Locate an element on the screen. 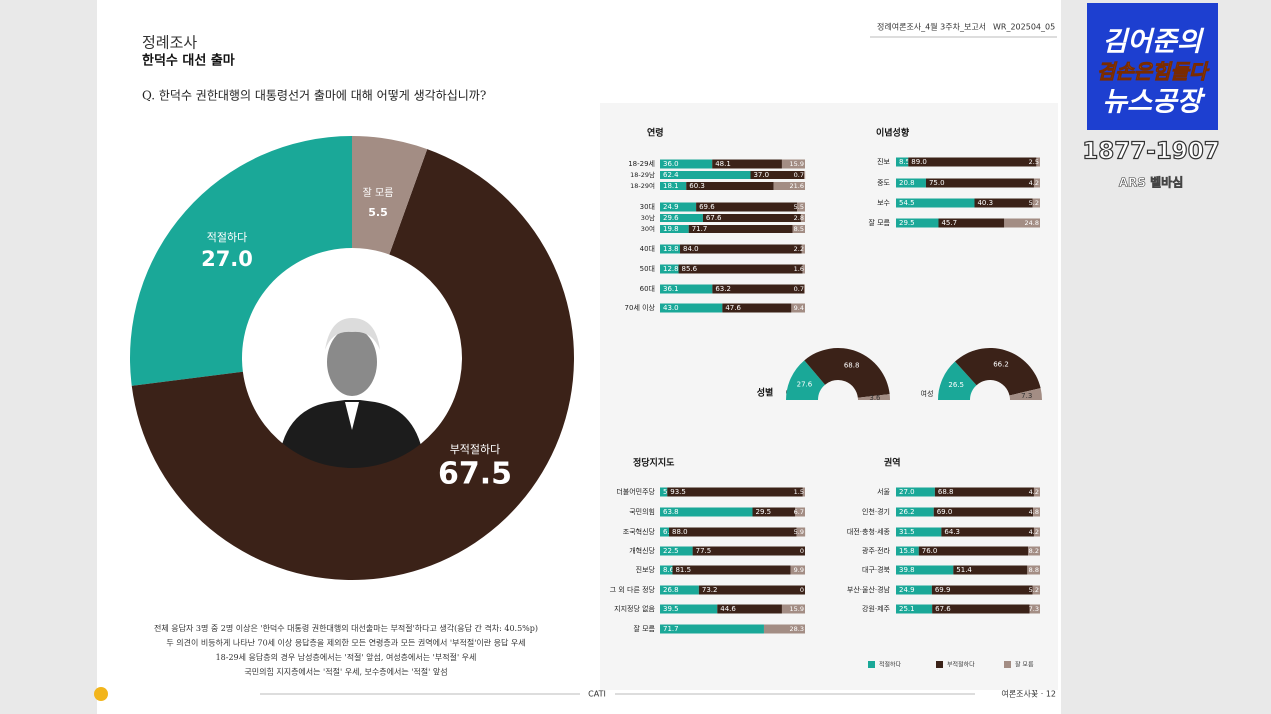 The width and height of the screenshot is (1271, 714). value-label: 45.7 is located at coordinates (949, 223).